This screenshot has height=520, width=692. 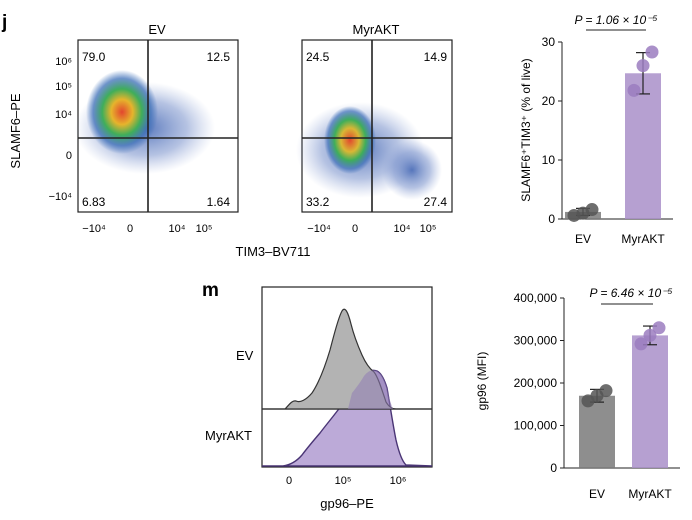 What do you see at coordinates (549, 42) in the screenshot?
I see `y-tick-label: 30` at bounding box center [549, 42].